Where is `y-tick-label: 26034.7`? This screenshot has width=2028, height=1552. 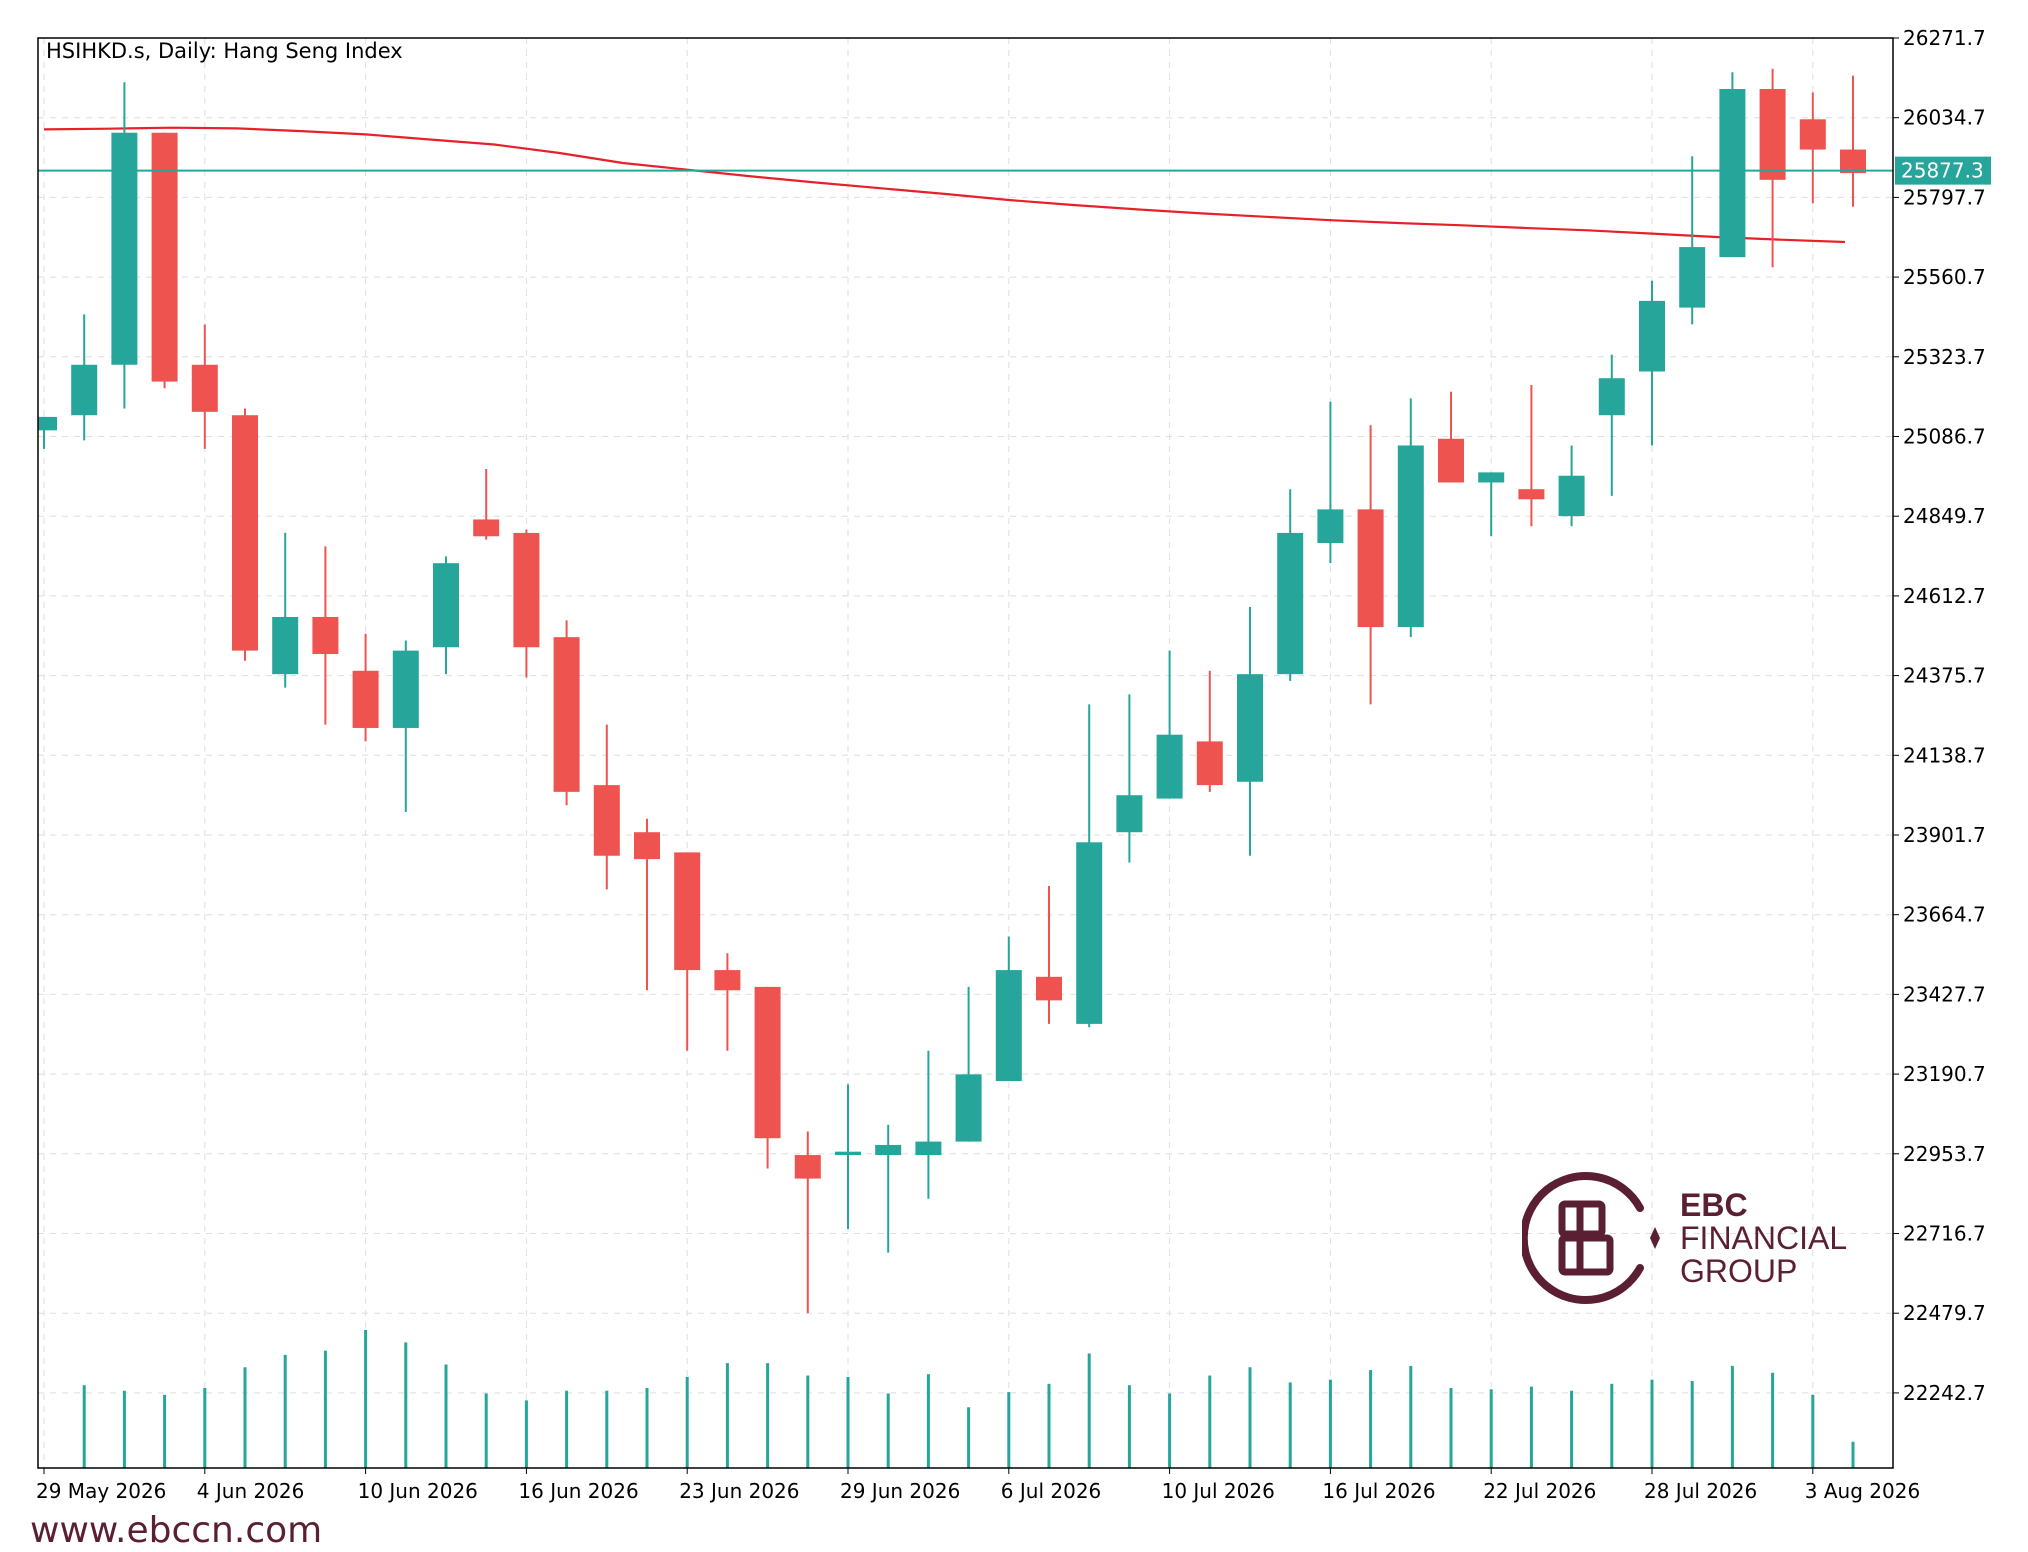 y-tick-label: 26034.7 is located at coordinates (1944, 118).